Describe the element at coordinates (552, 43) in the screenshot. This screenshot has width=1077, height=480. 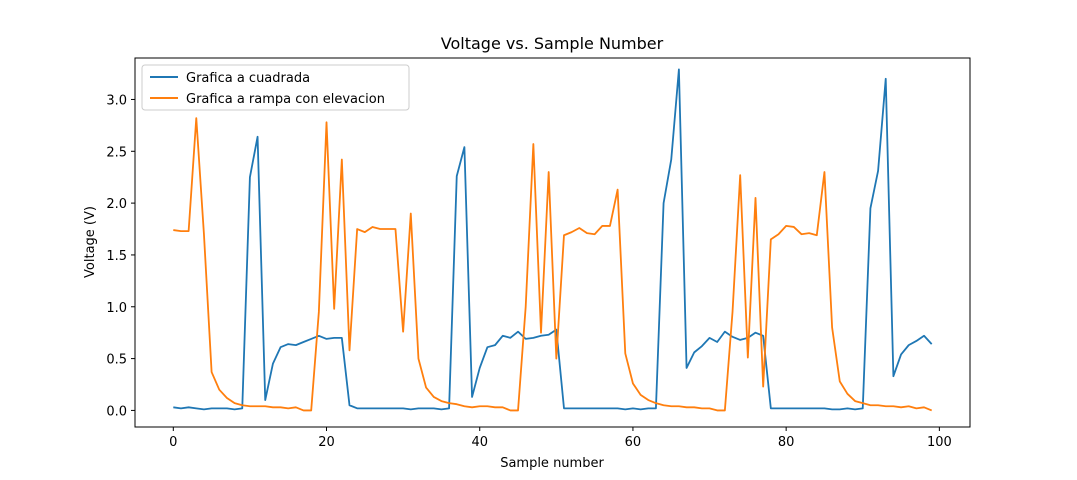
I see `chart-title: Voltage vs. Sample Number` at that location.